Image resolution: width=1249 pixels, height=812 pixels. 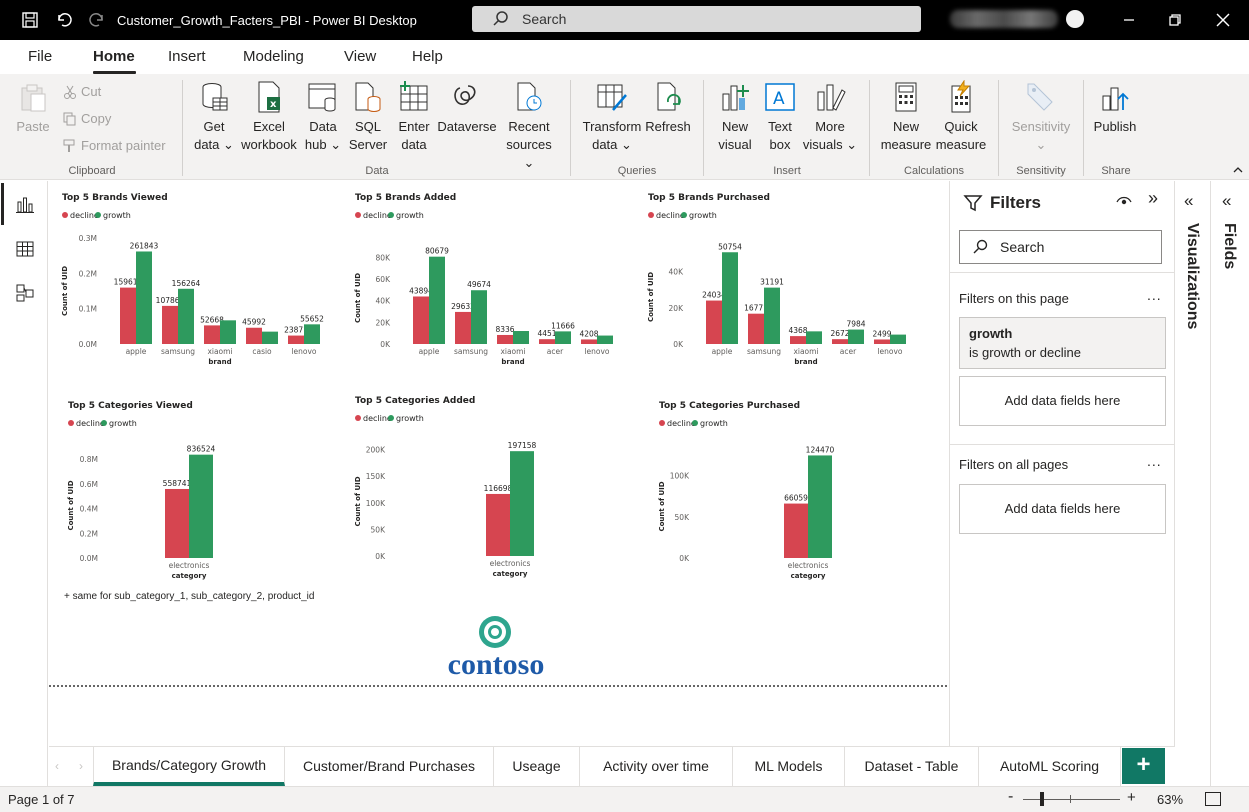 I want to click on bar-decline-lenovo, so click(x=296, y=339).